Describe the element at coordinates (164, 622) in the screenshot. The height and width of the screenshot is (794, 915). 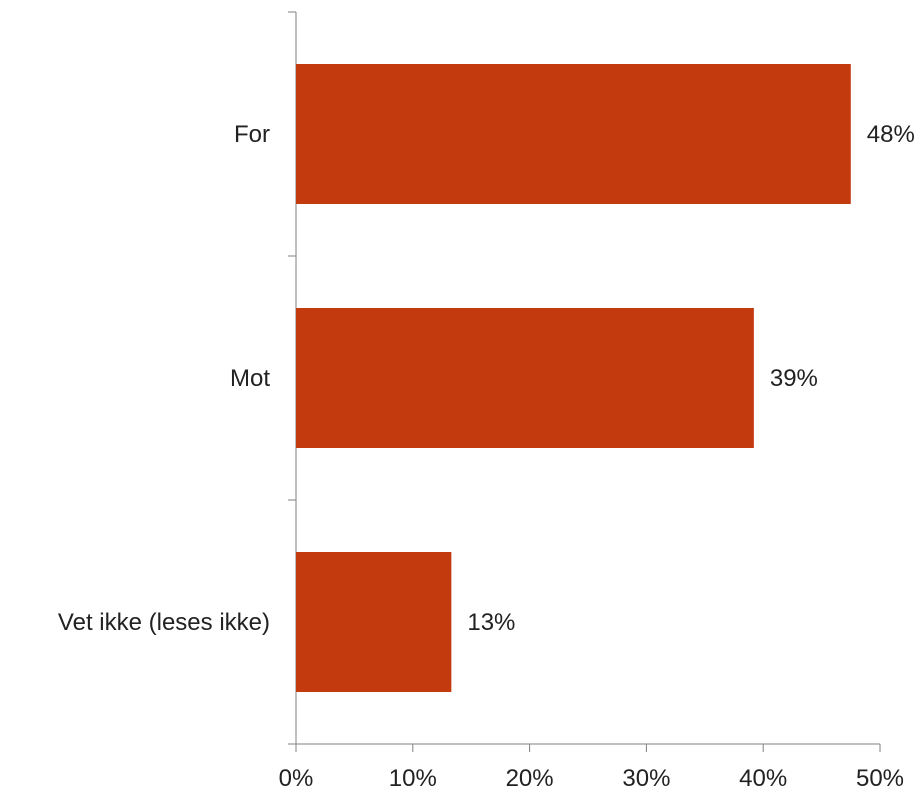
I see `category-label: Vet ikke (leses ikke)` at that location.